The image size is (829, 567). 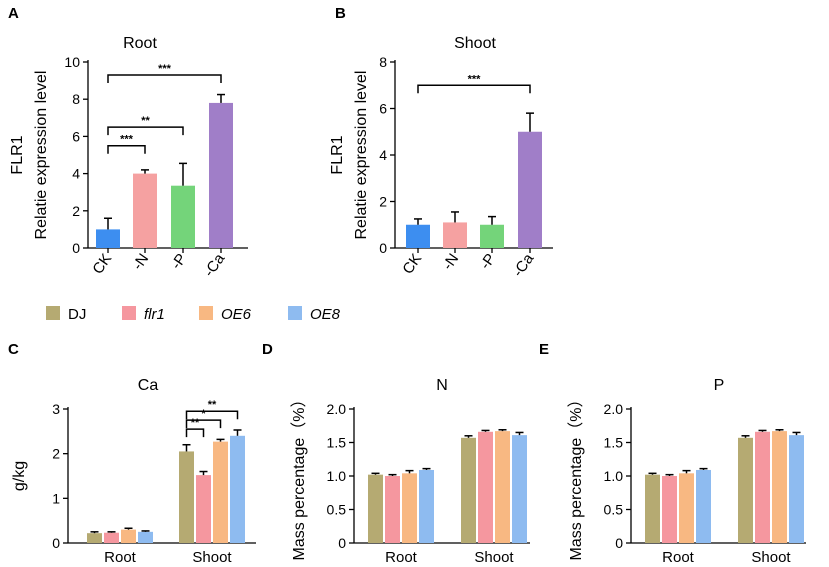 I want to click on significance-2-label: *, so click(x=203, y=414).